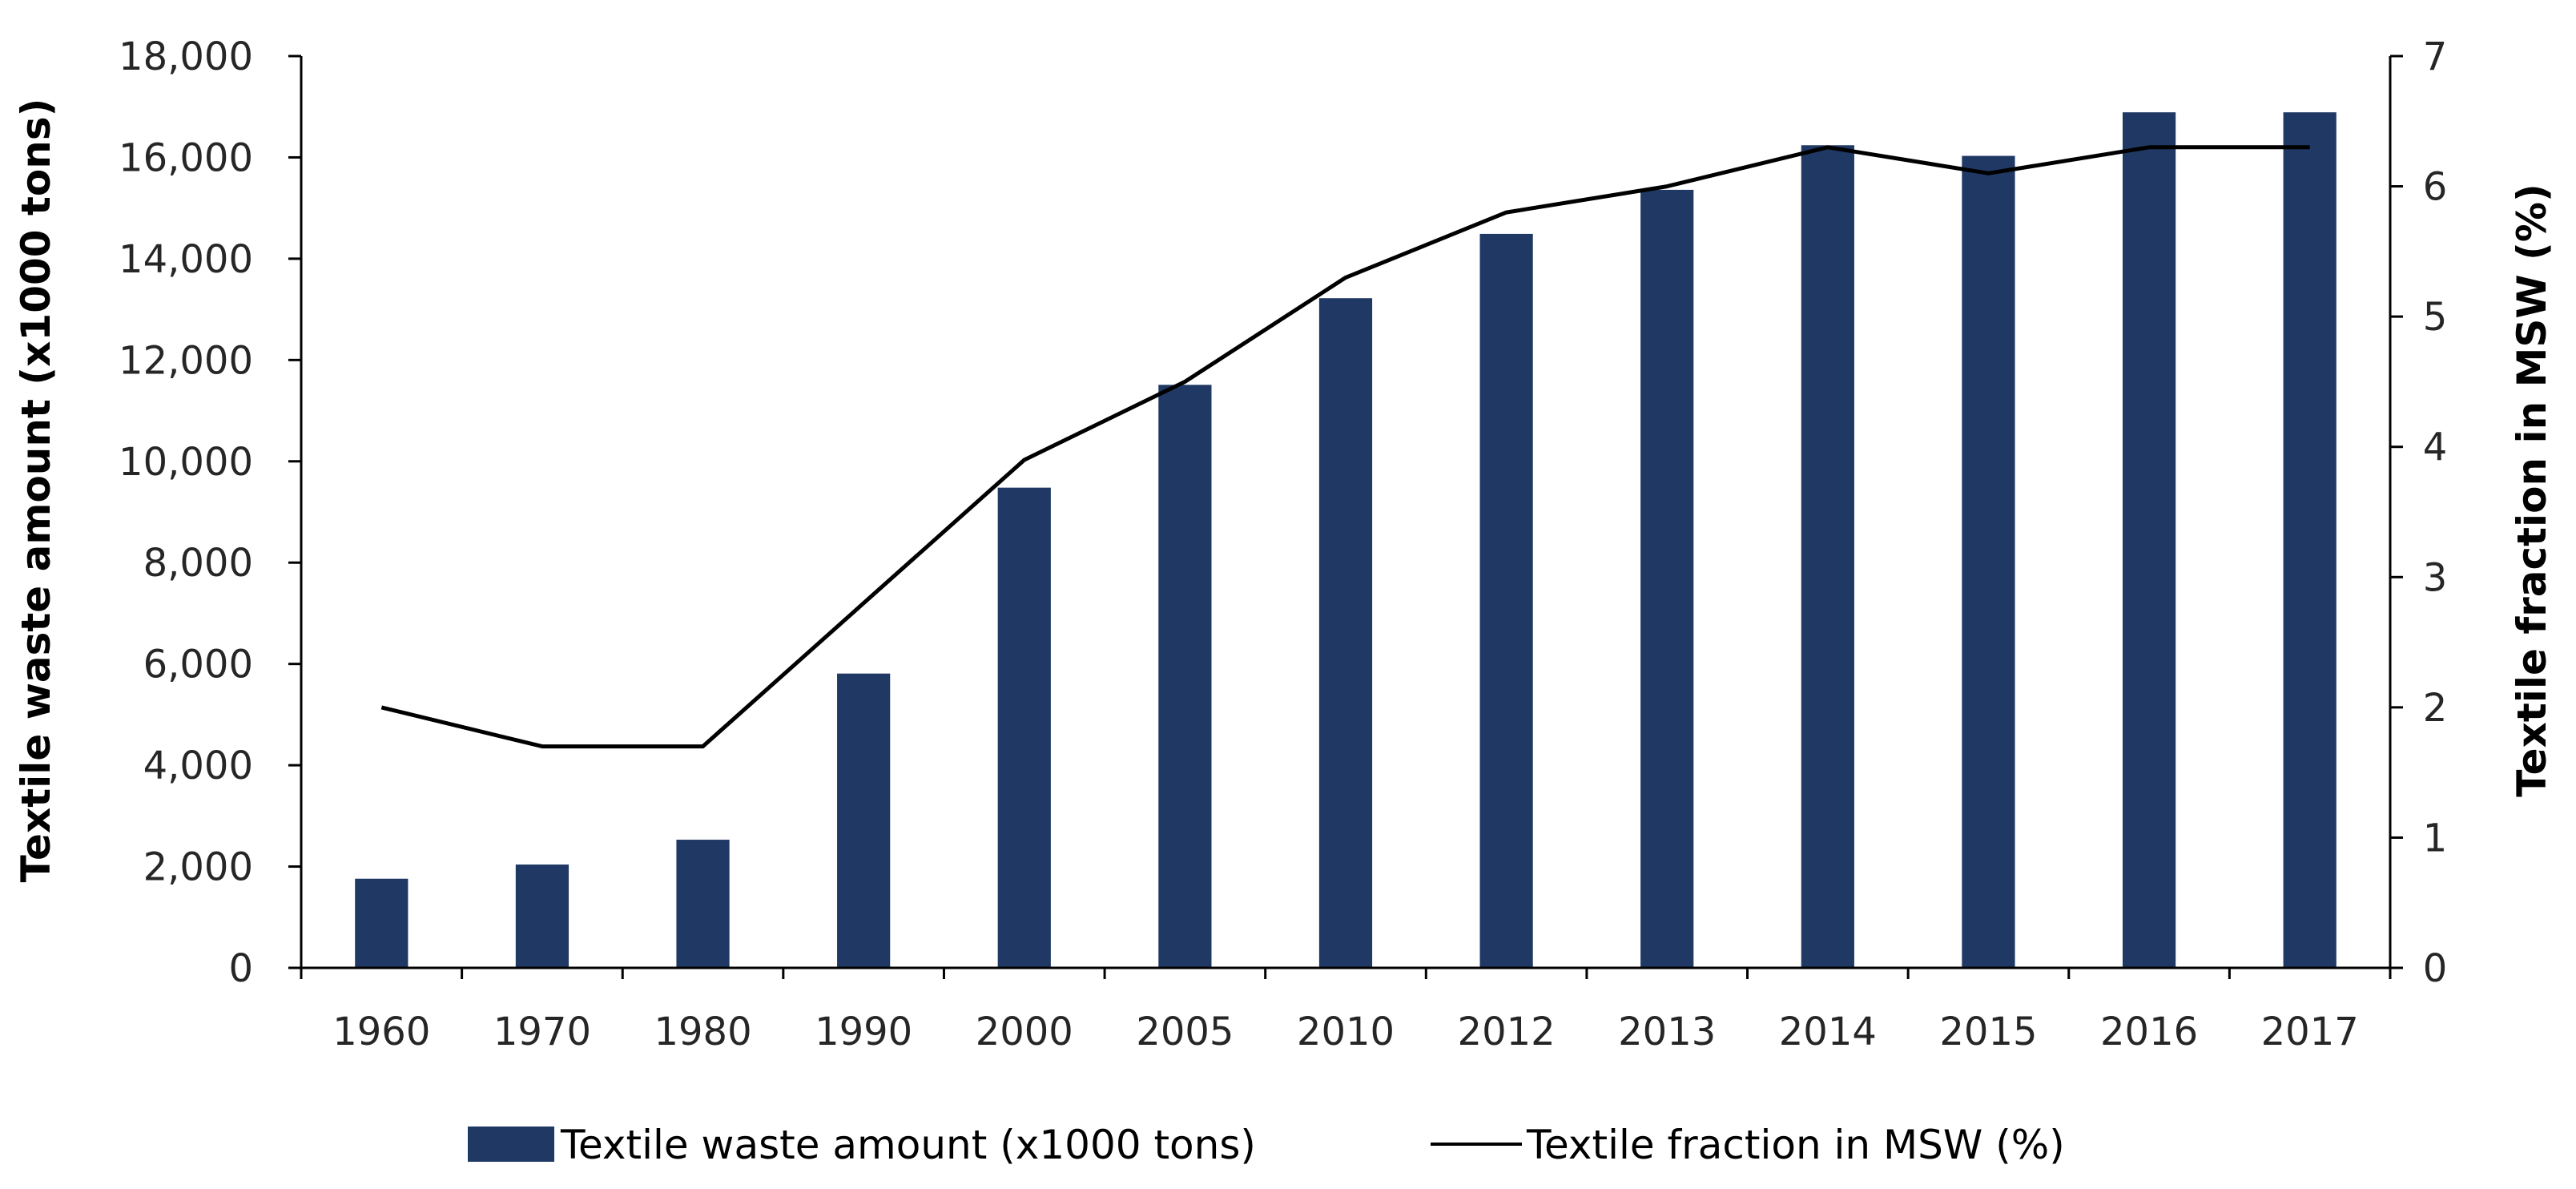 The width and height of the screenshot is (2576, 1189). Describe the element at coordinates (1667, 1032) in the screenshot. I see `x-tick-label: 2013` at that location.